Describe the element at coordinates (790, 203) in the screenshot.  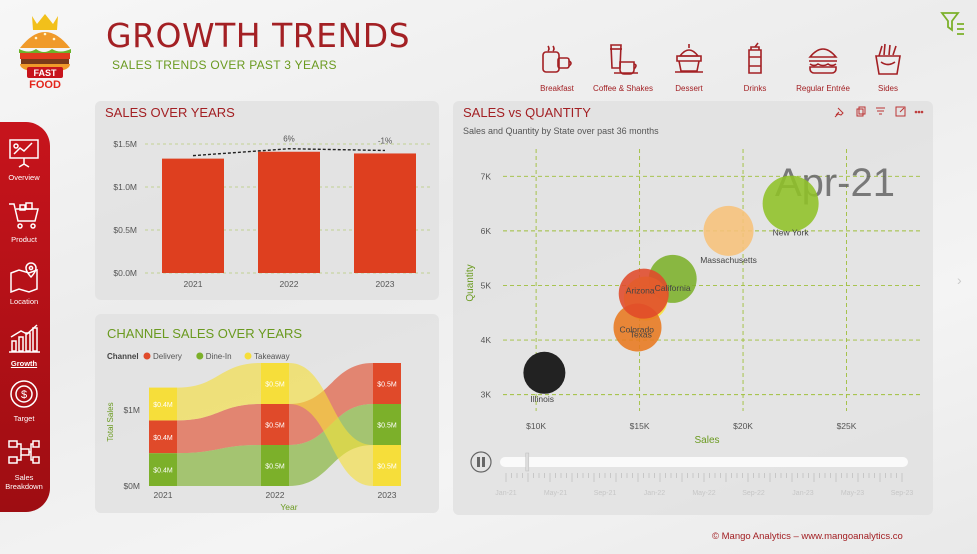
I see `bubble-new-york` at that location.